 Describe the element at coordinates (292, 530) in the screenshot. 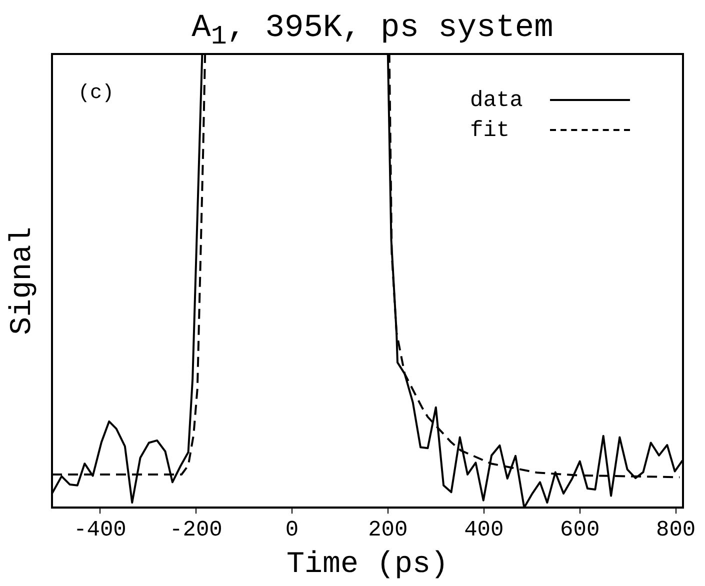

I see `x-tick-label: 0` at that location.